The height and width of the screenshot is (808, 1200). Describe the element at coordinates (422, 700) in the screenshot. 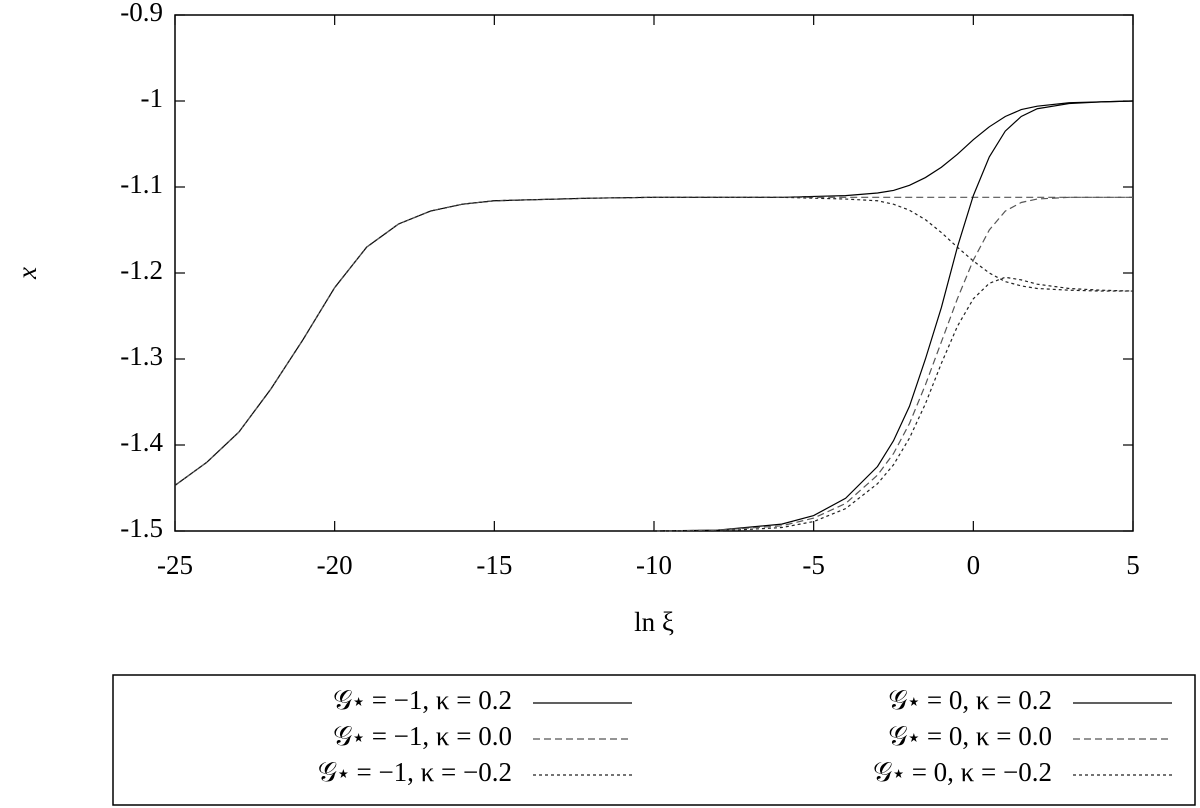

I see `legend-label: 𝒢⋆ = −1, κ = 0.2` at that location.